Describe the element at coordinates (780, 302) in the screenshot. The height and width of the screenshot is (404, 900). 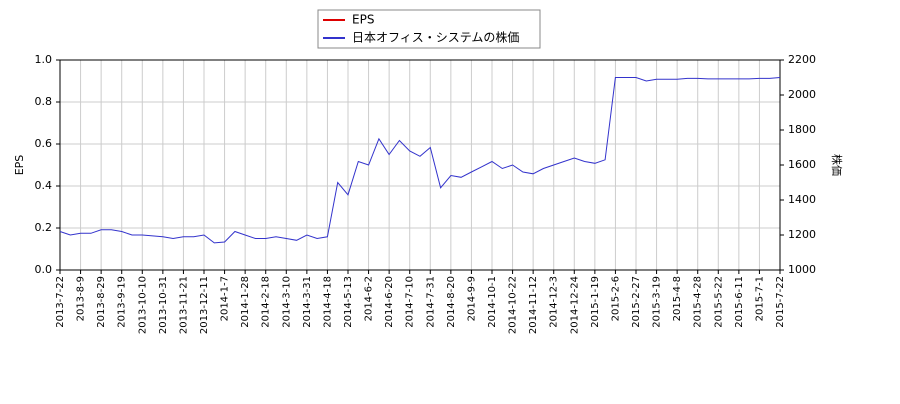
I see `x-tick-label: 2015-7-22` at that location.